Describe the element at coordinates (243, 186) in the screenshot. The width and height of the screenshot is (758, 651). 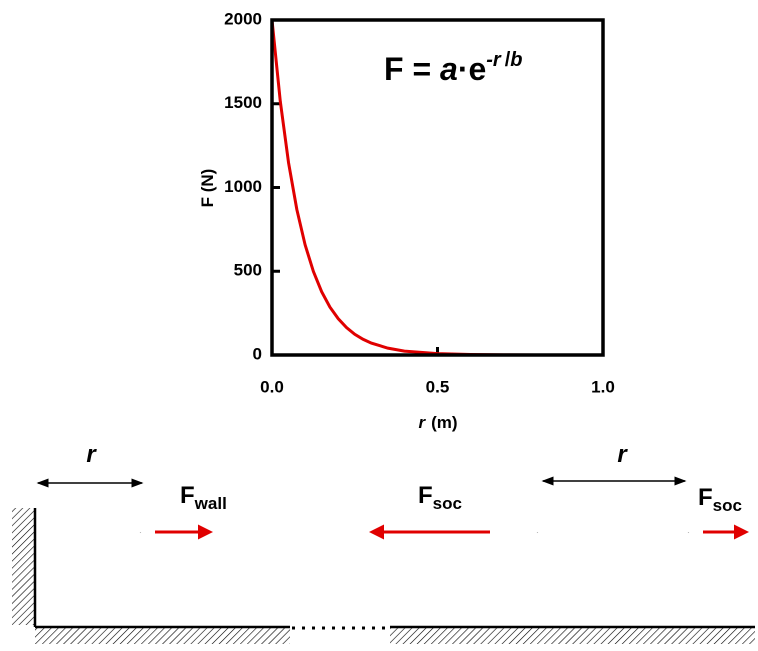
I see `y-tick-label: 1000` at that location.